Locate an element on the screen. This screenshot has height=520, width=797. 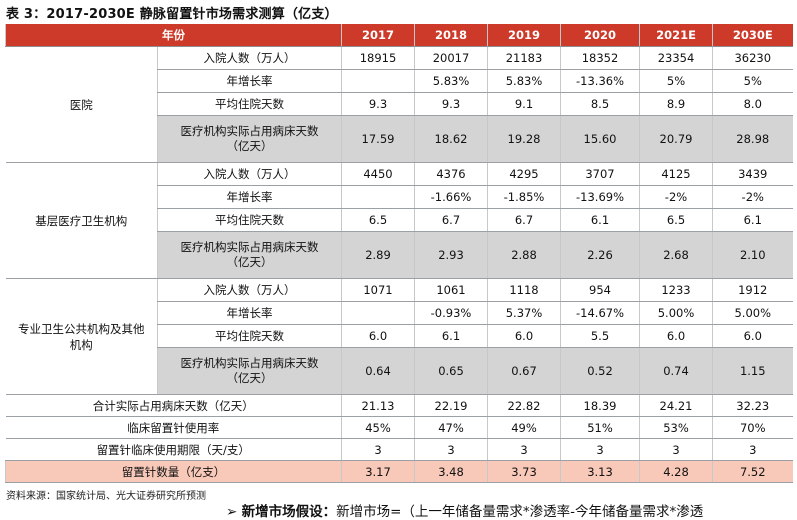
row-label: 医疗机构实际占用病床天数 （亿天） is located at coordinates (249, 255).